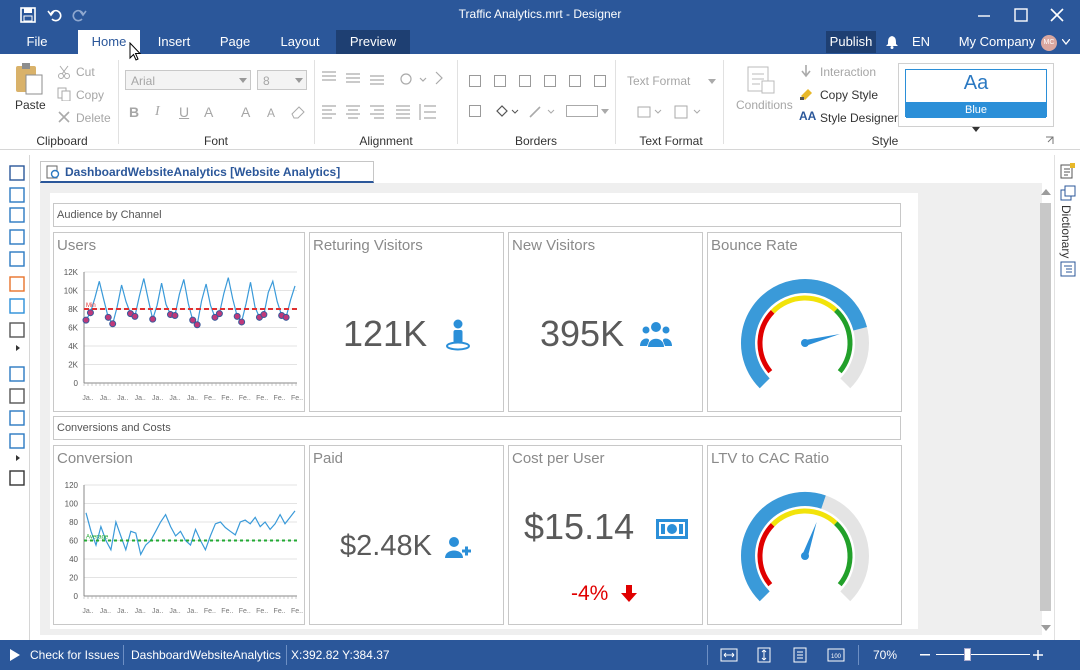 This screenshot has height=670, width=1080. I want to click on indicator-icon, so click(17, 259).